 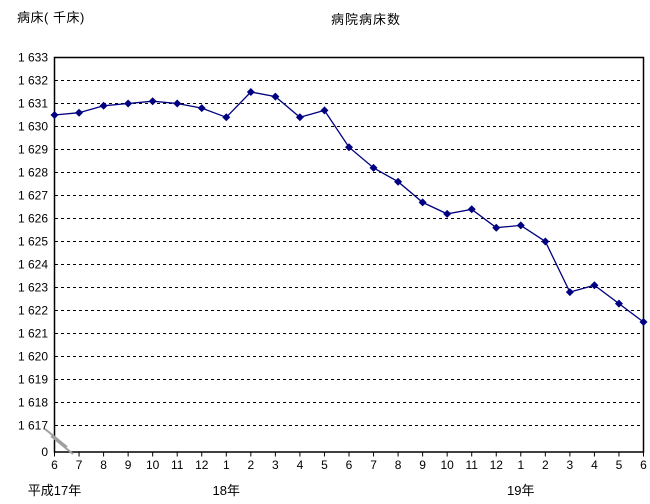 What do you see at coordinates (33, 150) in the screenshot?
I see `y-tick-label: 1 629` at bounding box center [33, 150].